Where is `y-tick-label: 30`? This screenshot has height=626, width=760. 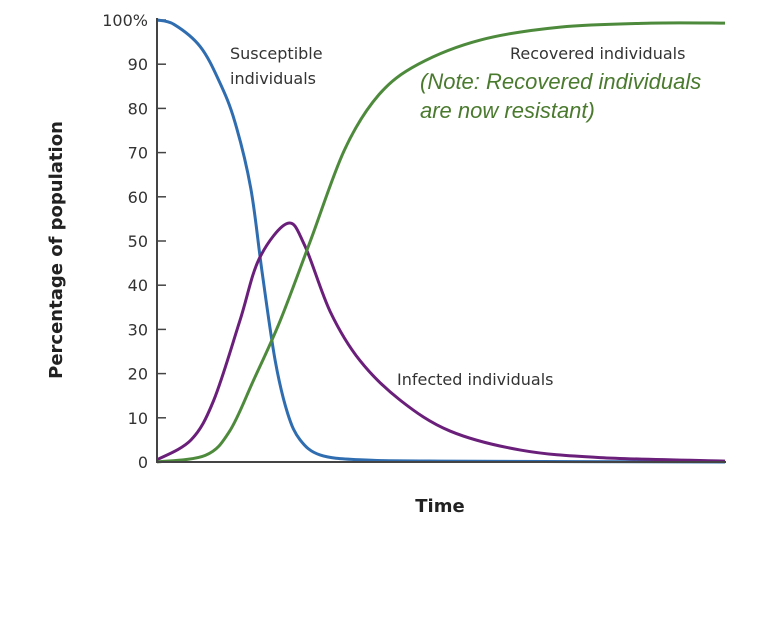 y-tick-label: 30 is located at coordinates (138, 329).